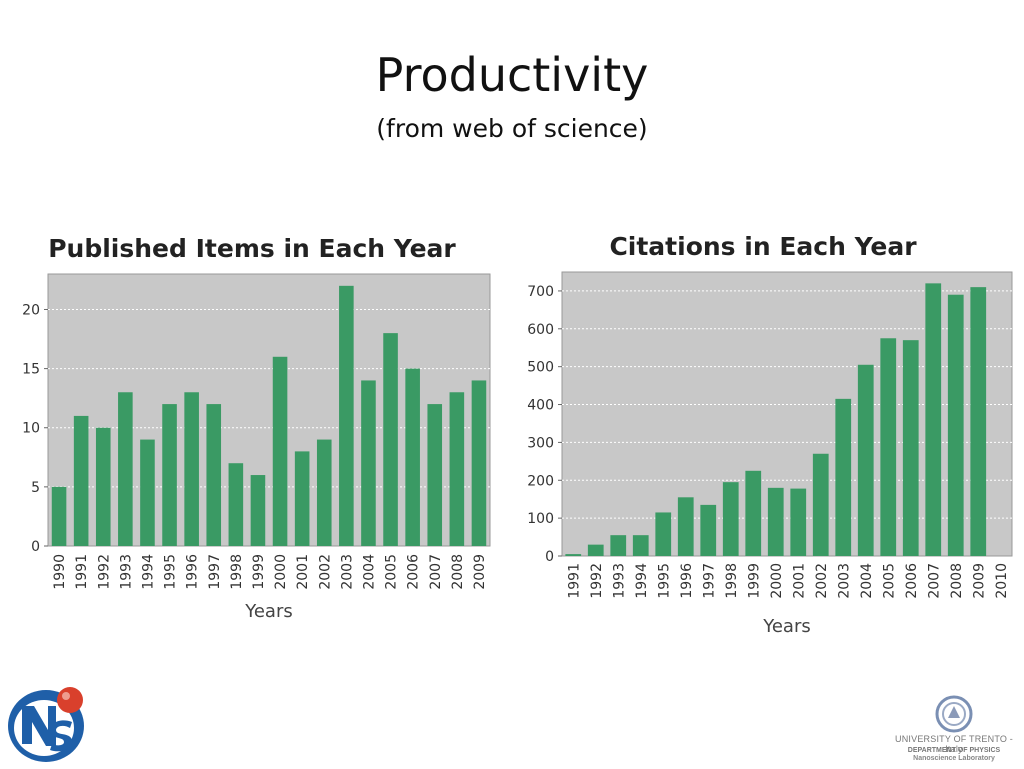 The height and width of the screenshot is (769, 1024). I want to click on published-x-tick-label: 2004, so click(369, 572).